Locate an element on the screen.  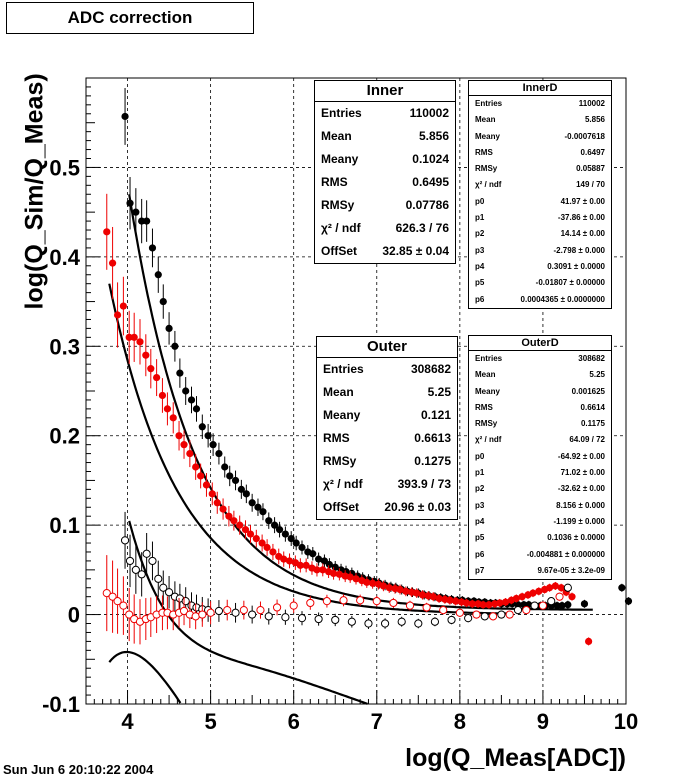
stats-row: p2 -32.62 ± 0.00 is located at coordinates (540, 489).